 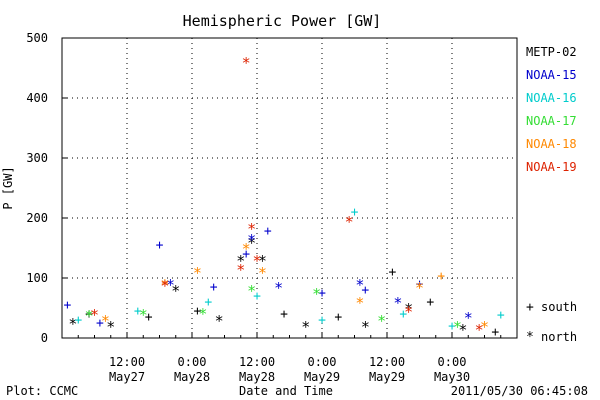 I want to click on marker-legend: + south * north, so click(x=551, y=322).